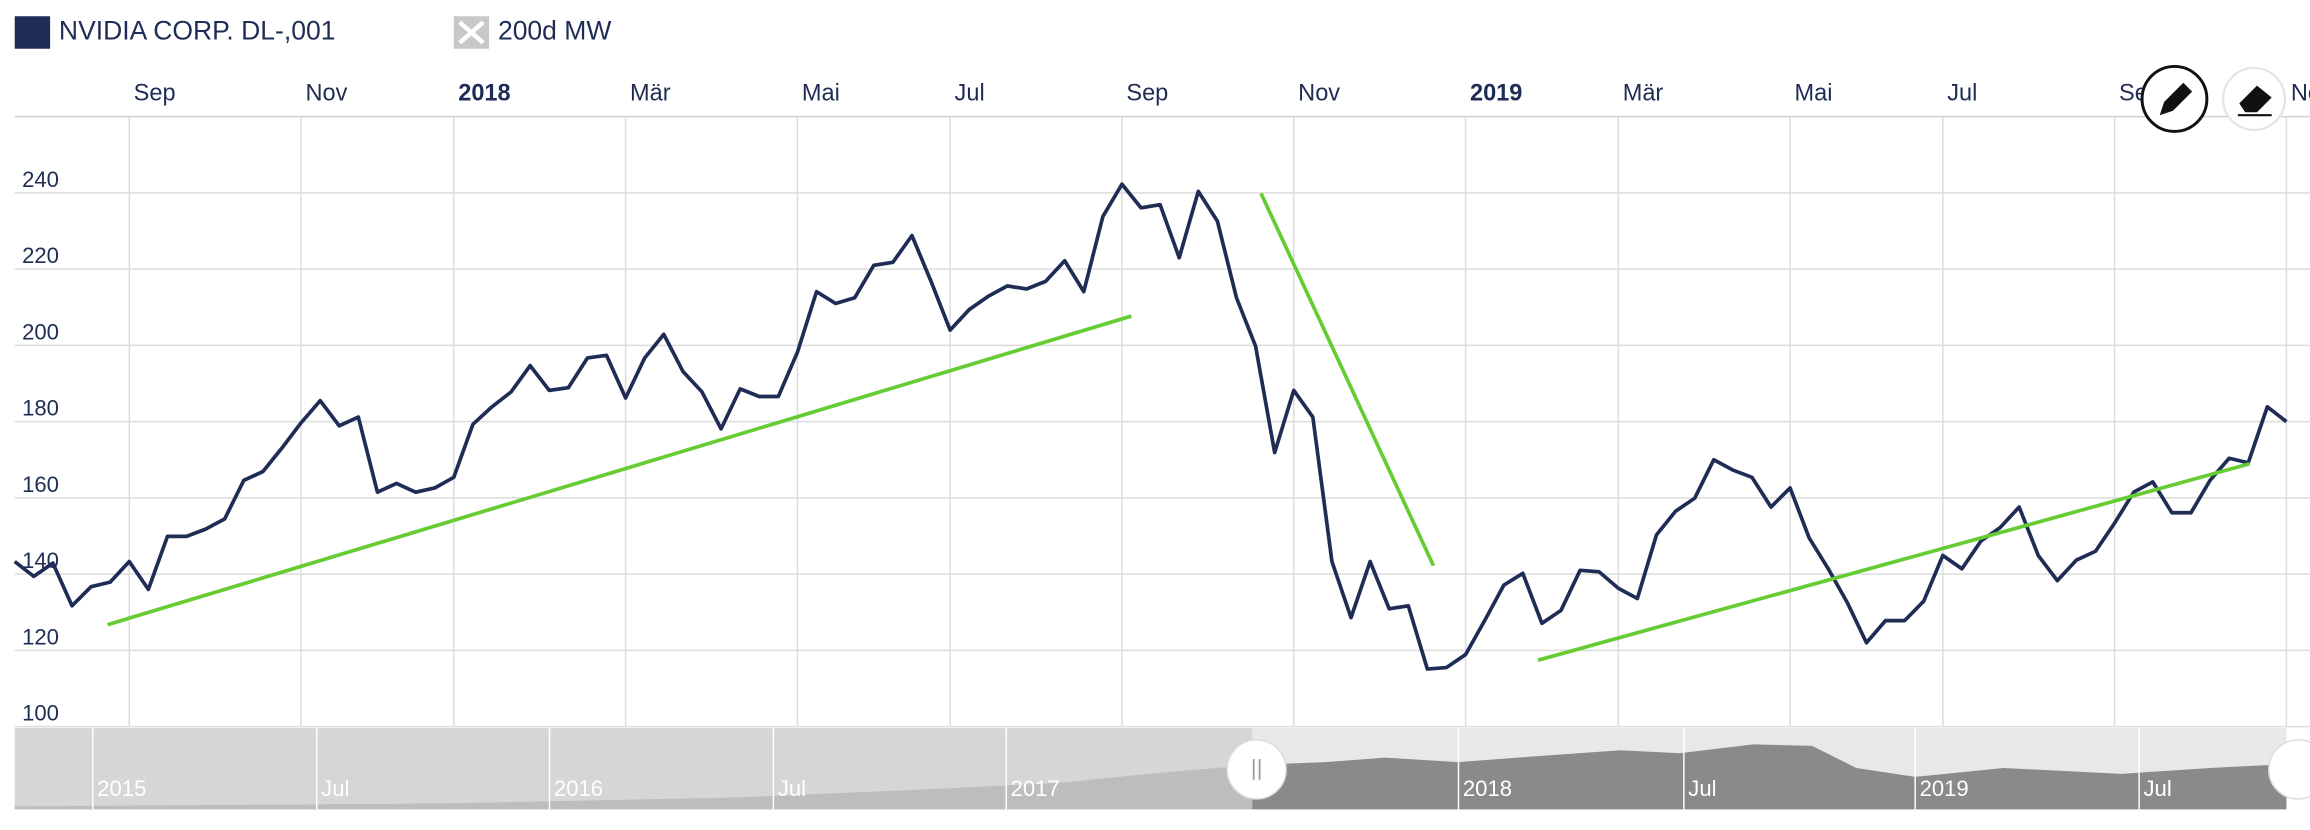 The width and height of the screenshot is (2310, 830). Describe the element at coordinates (554, 30) in the screenshot. I see `legend-label: 200d MW` at that location.